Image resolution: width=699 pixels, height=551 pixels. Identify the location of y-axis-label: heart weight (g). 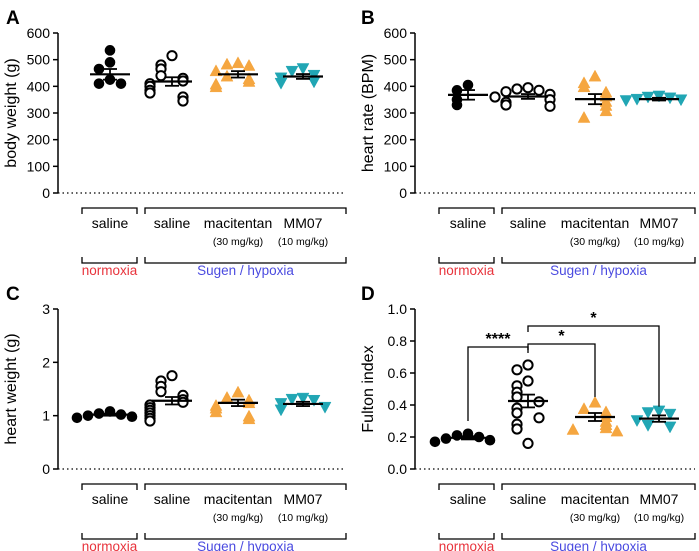
(11, 388).